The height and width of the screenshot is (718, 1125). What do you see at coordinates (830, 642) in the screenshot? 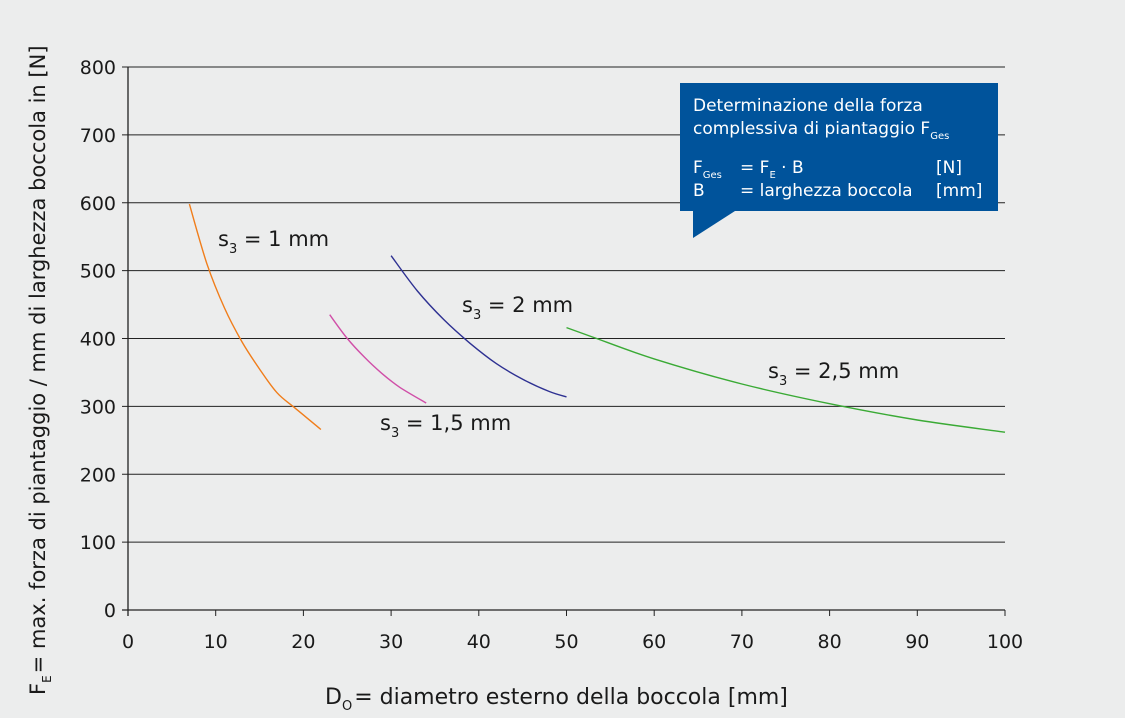
I see `x-tick-label: 80` at bounding box center [830, 642].